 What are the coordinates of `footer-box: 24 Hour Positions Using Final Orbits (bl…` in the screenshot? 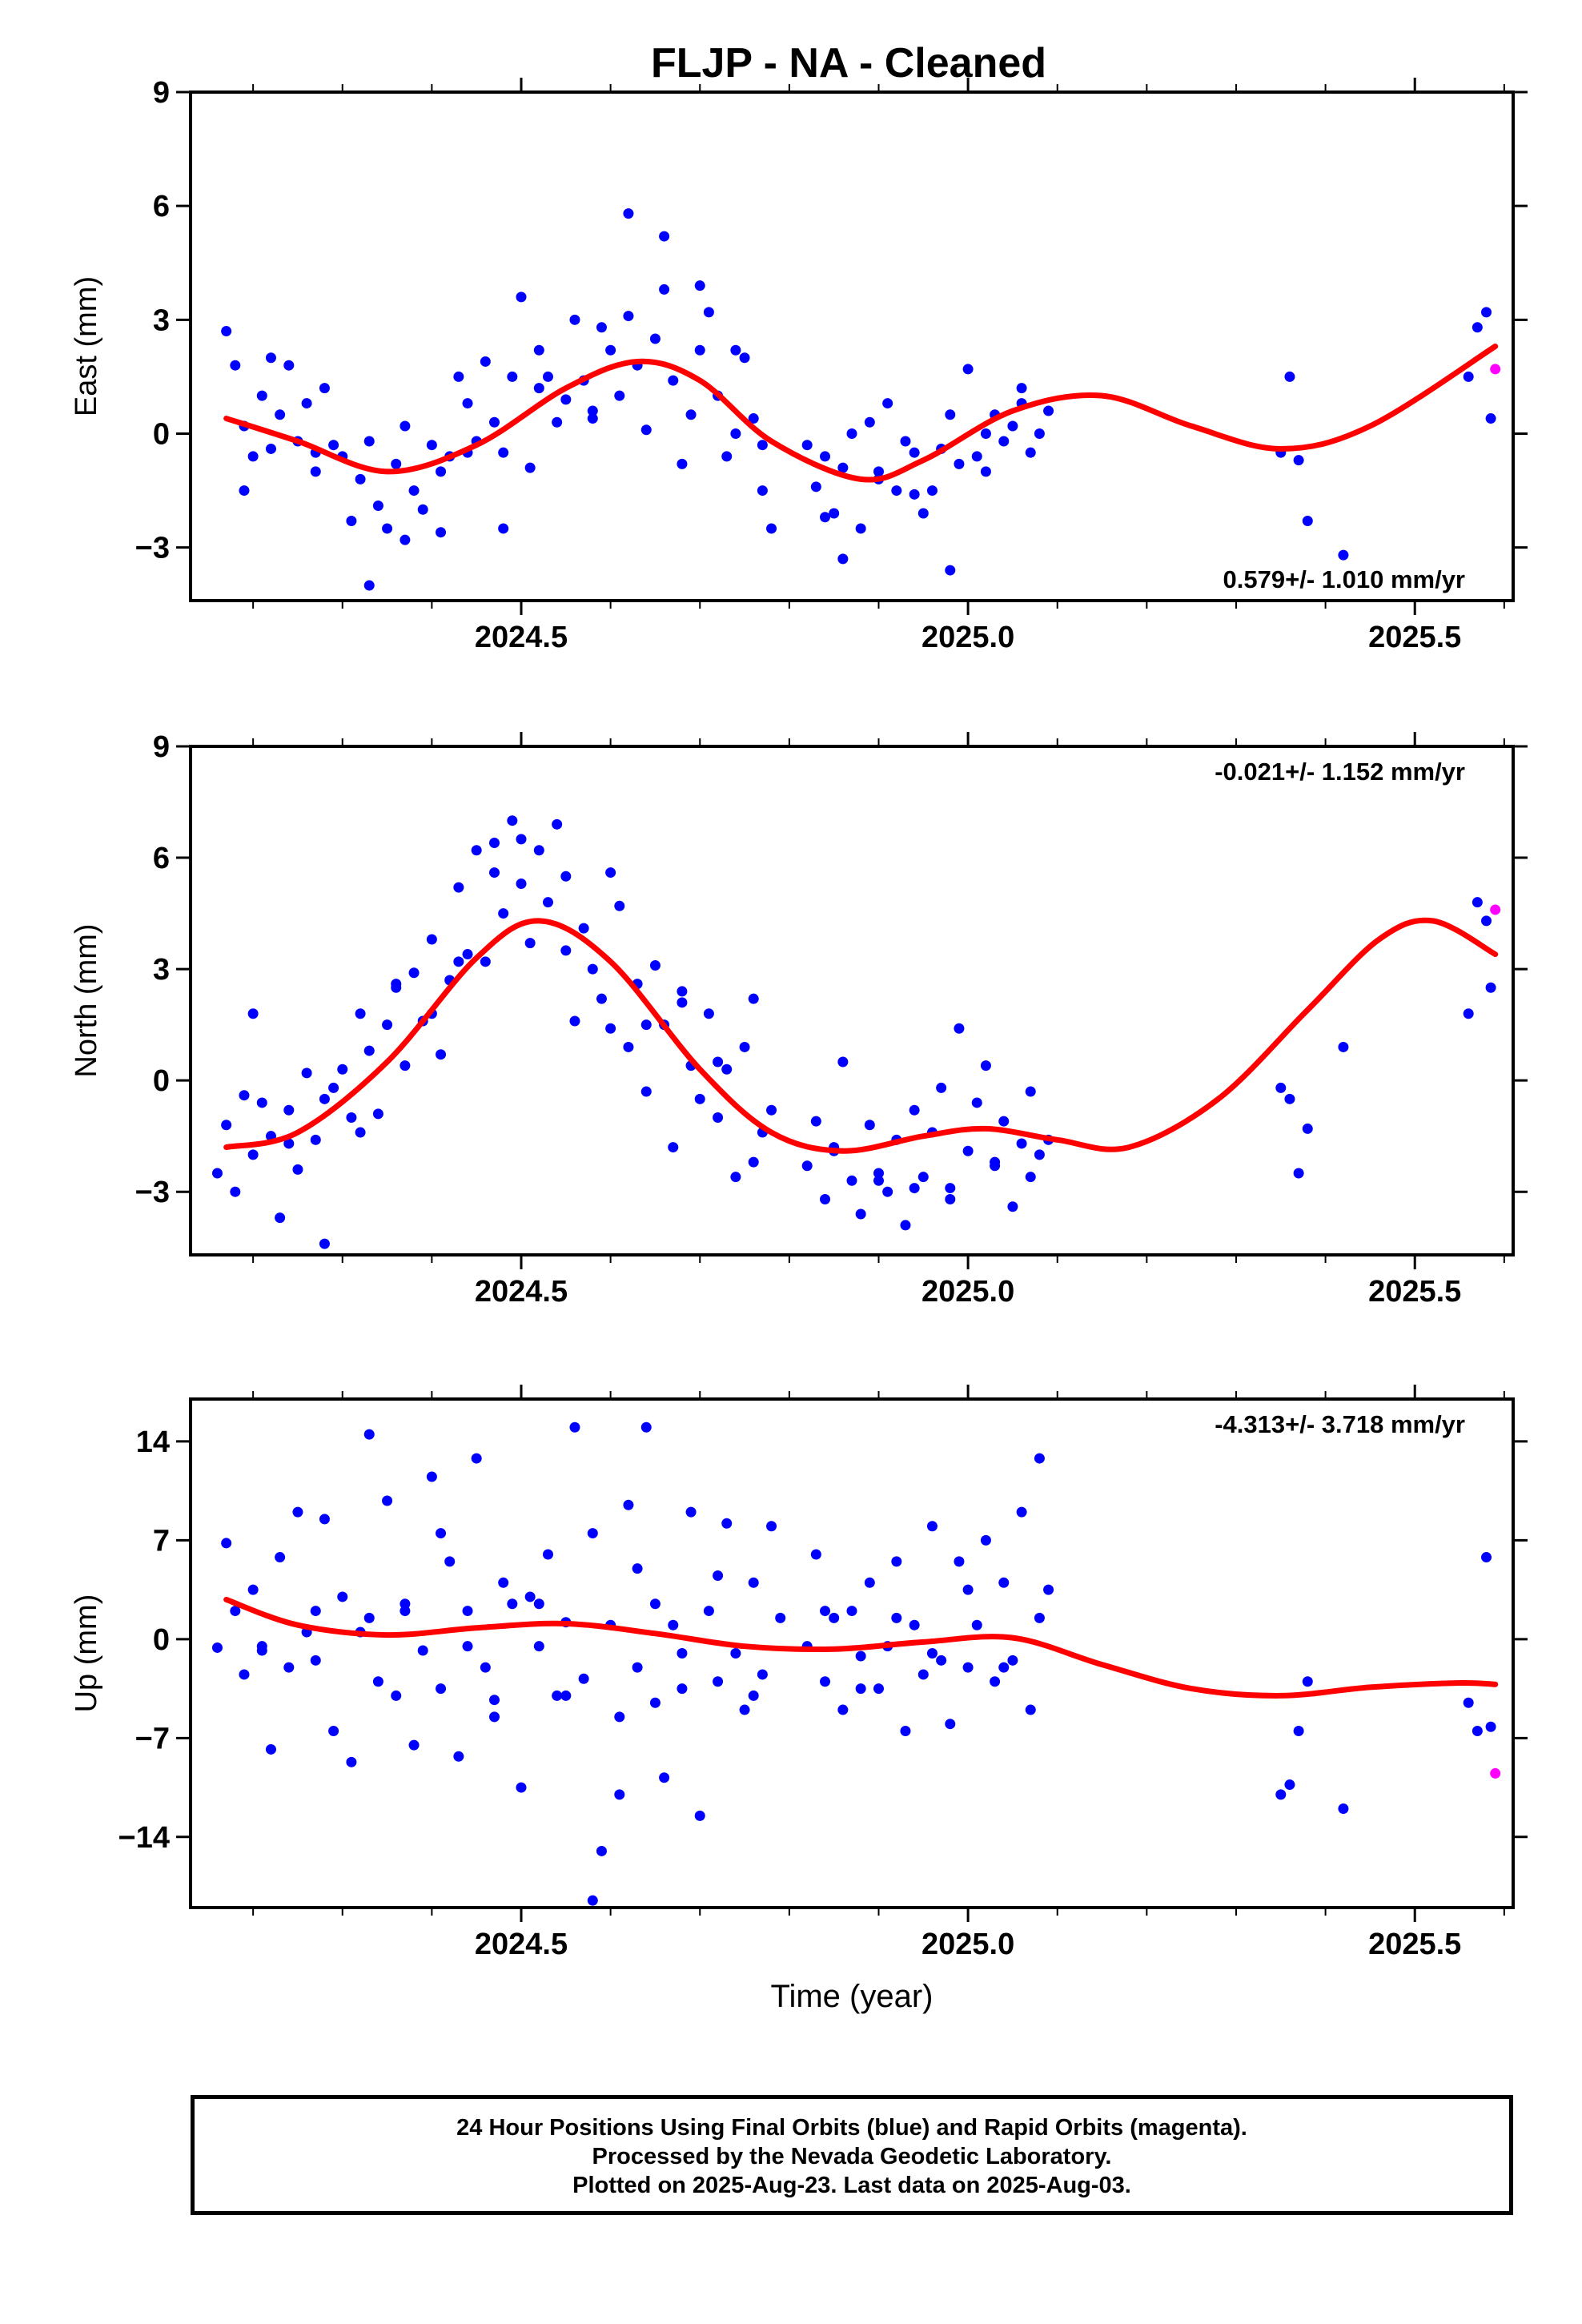 It's located at (852, 2155).